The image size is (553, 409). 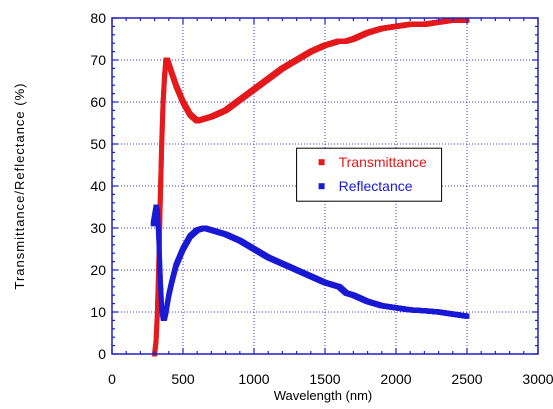 I want to click on y-tick-label: 80, so click(x=98, y=18).